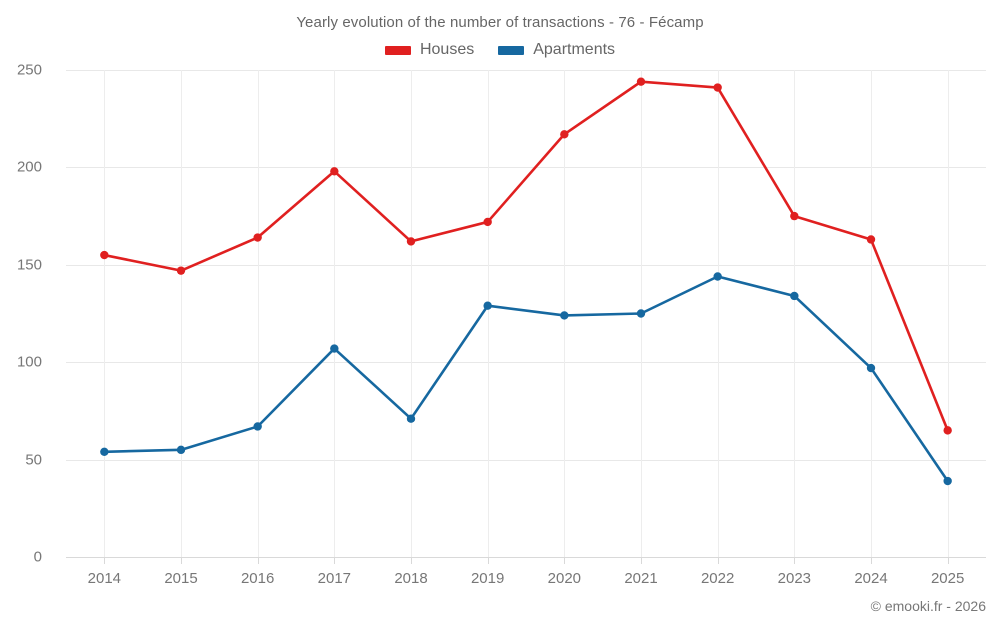 This screenshot has width=1000, height=625. I want to click on data-point-houses-2025, so click(947, 430).